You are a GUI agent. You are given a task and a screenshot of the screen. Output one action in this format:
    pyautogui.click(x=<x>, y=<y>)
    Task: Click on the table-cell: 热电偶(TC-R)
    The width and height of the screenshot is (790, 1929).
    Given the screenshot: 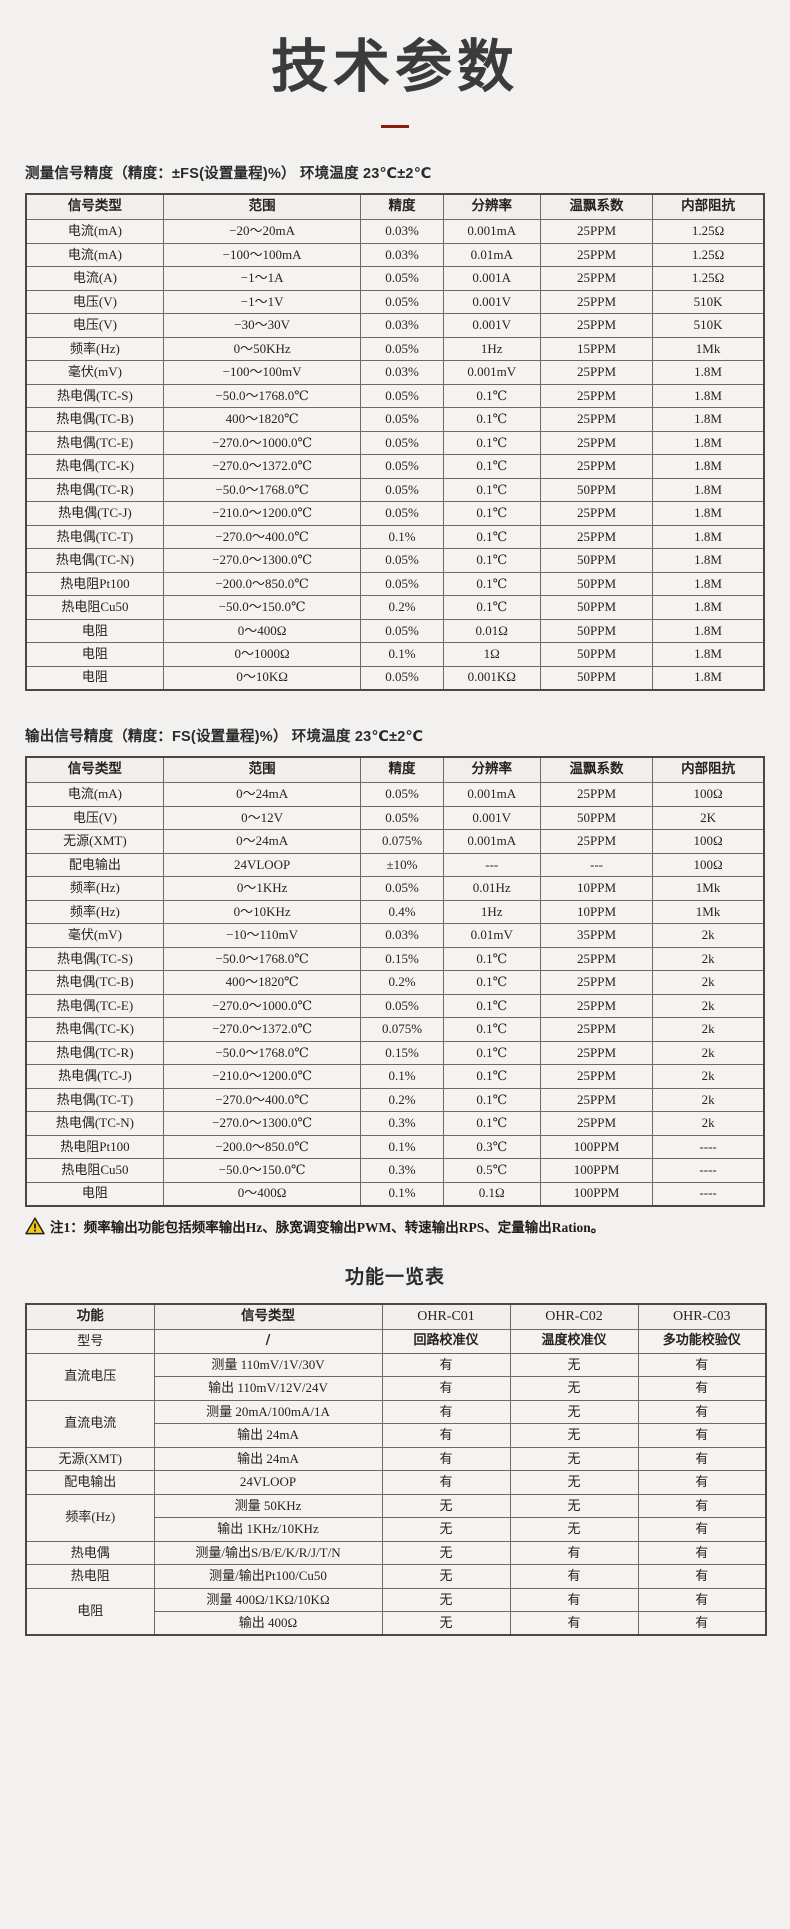 What is the action you would take?
    pyautogui.click(x=94, y=490)
    